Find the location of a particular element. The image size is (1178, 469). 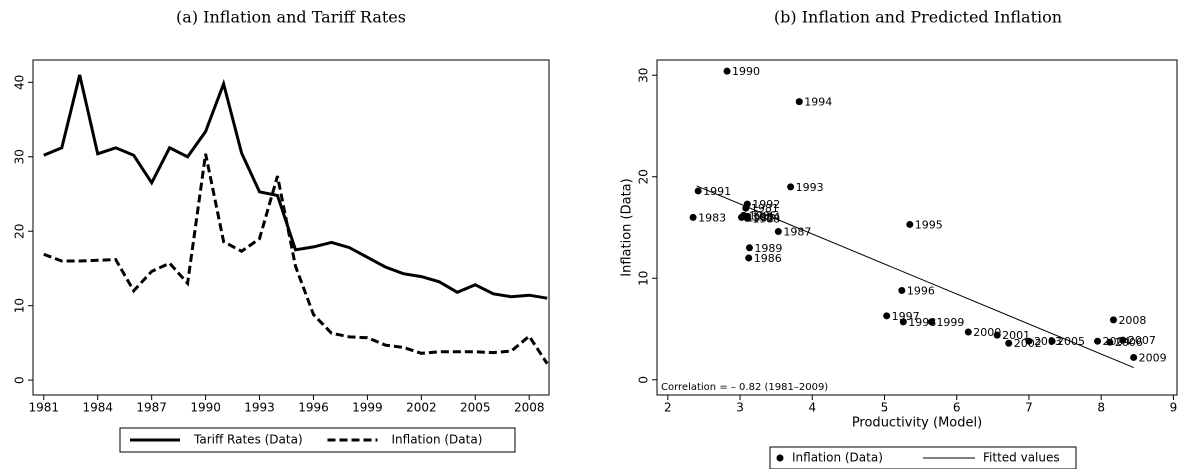

point-label: 1987 is located at coordinates (797, 232).